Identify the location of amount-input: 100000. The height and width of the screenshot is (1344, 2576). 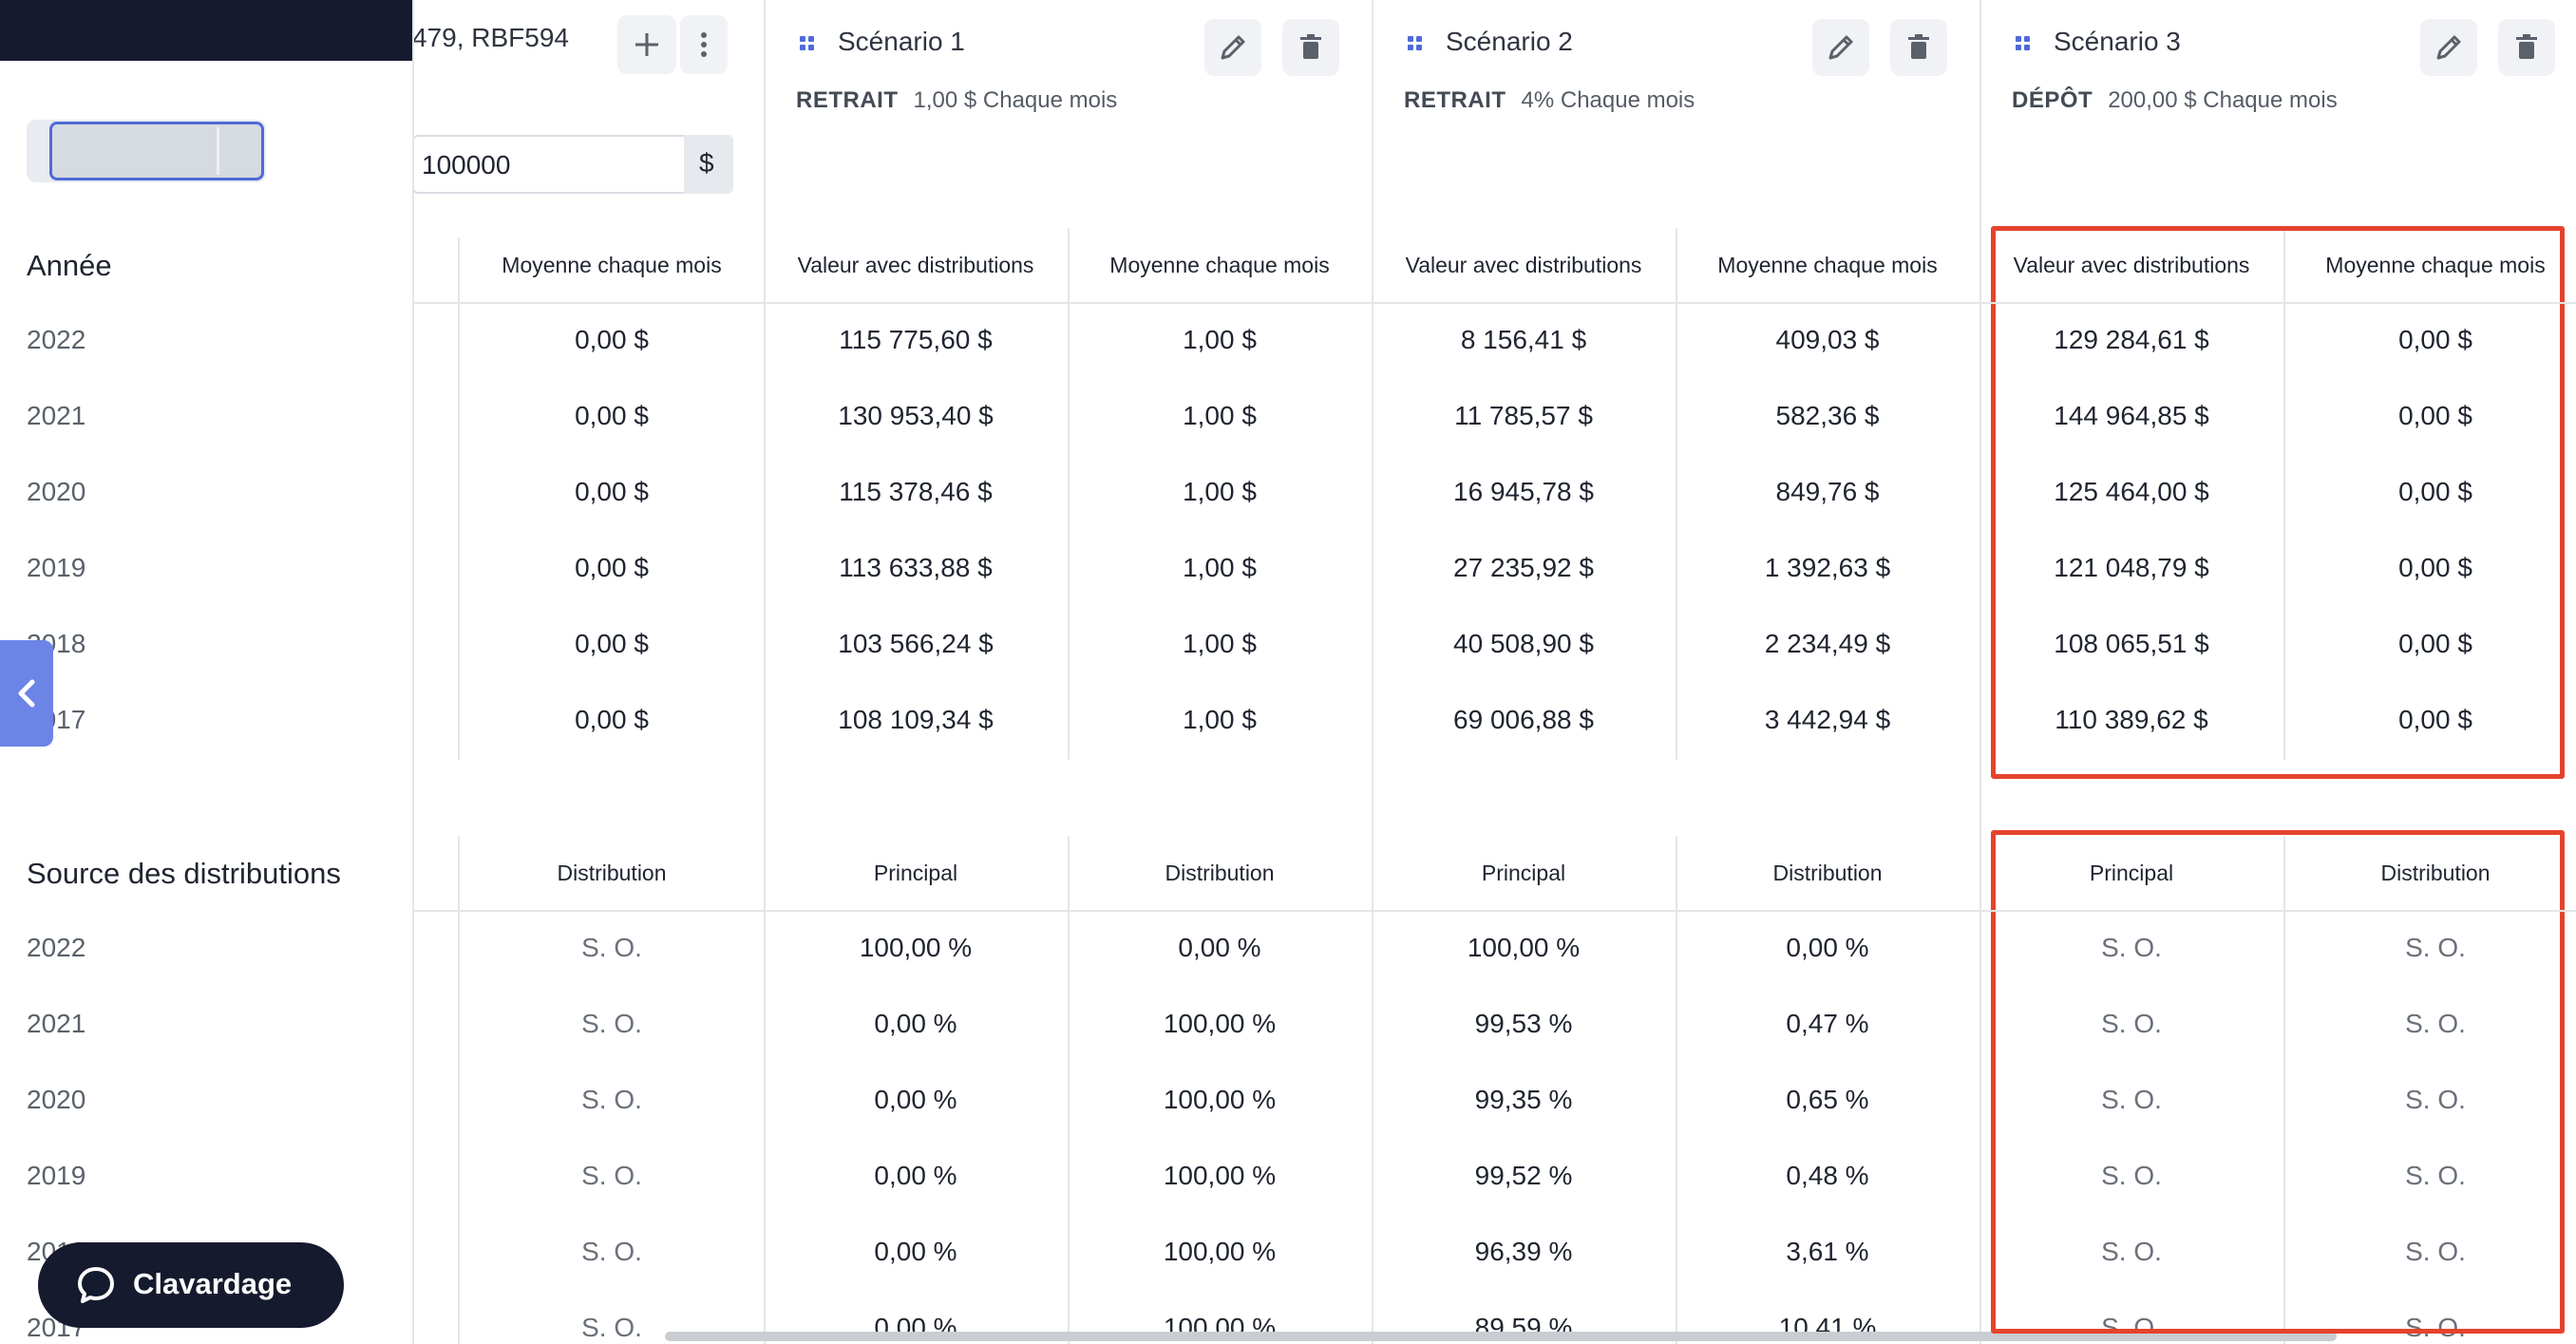
(548, 164).